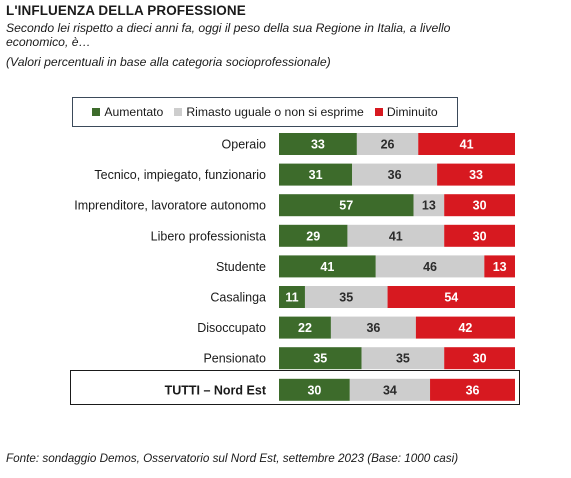  I want to click on data-label-rimasto-disoccupato: 36, so click(373, 328).